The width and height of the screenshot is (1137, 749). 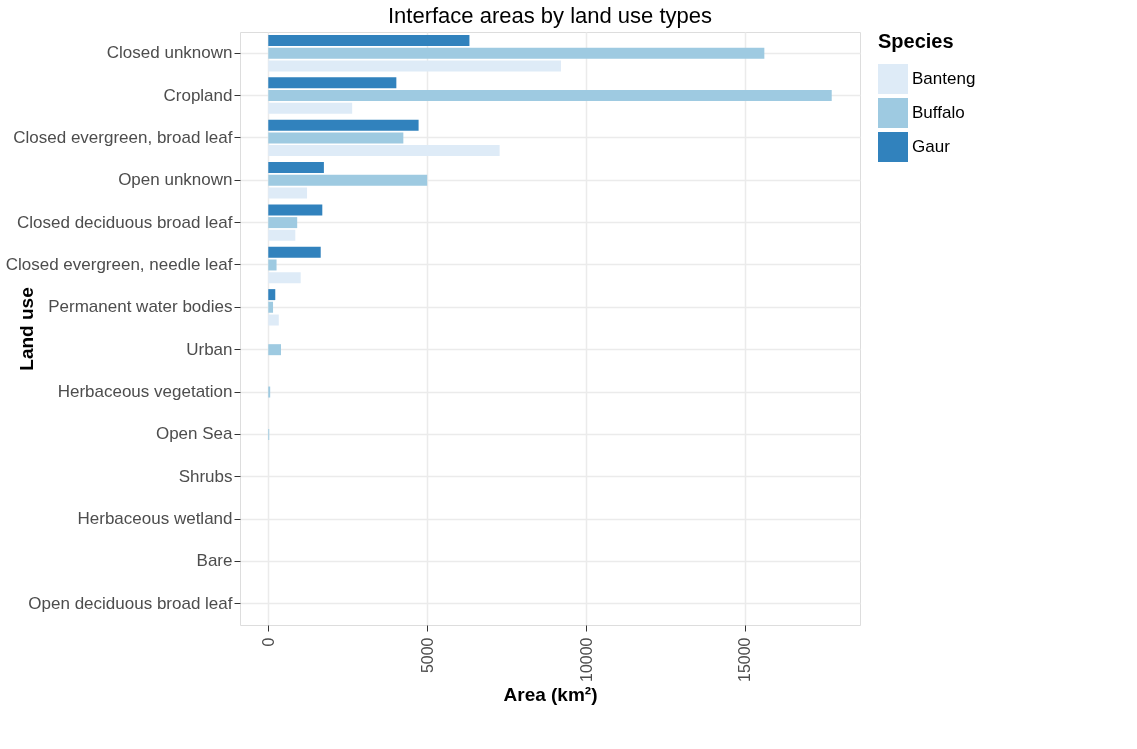 I want to click on y-tick-label: Shrubs, so click(x=205, y=476).